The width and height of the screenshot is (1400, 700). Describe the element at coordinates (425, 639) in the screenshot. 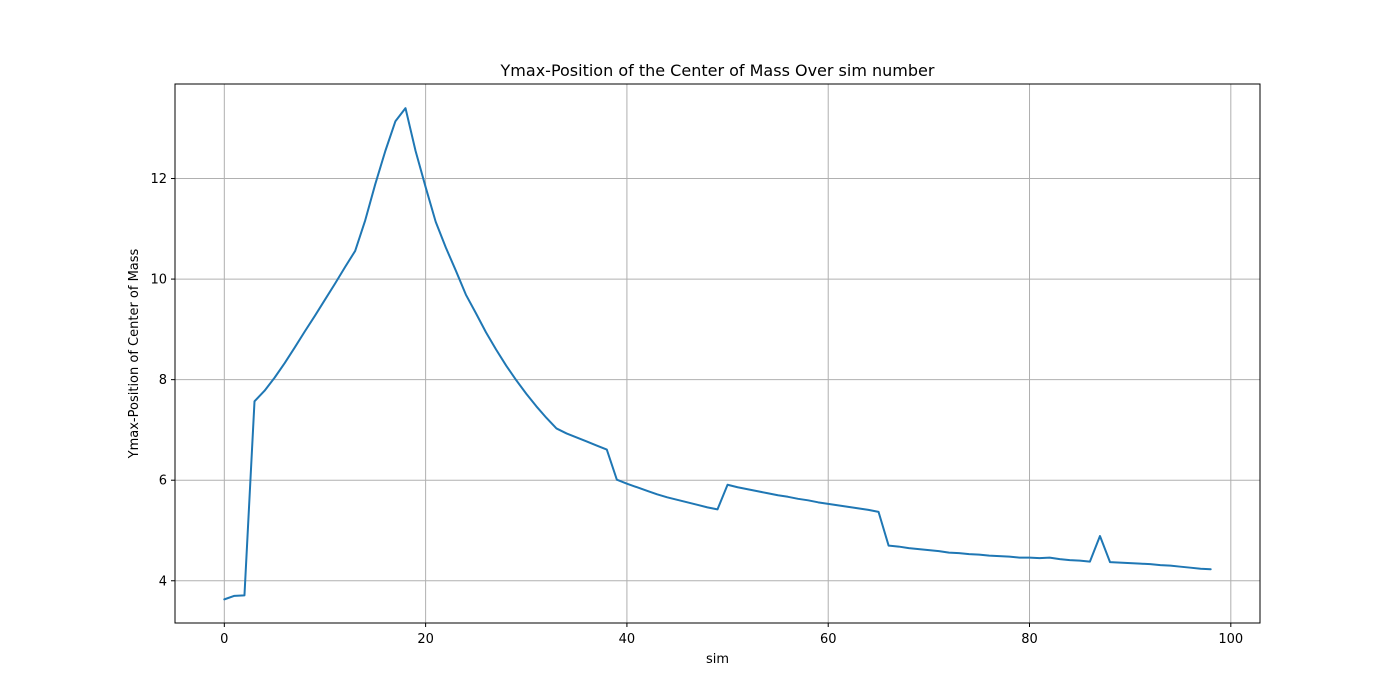

I see `x-tick-label: 20` at that location.